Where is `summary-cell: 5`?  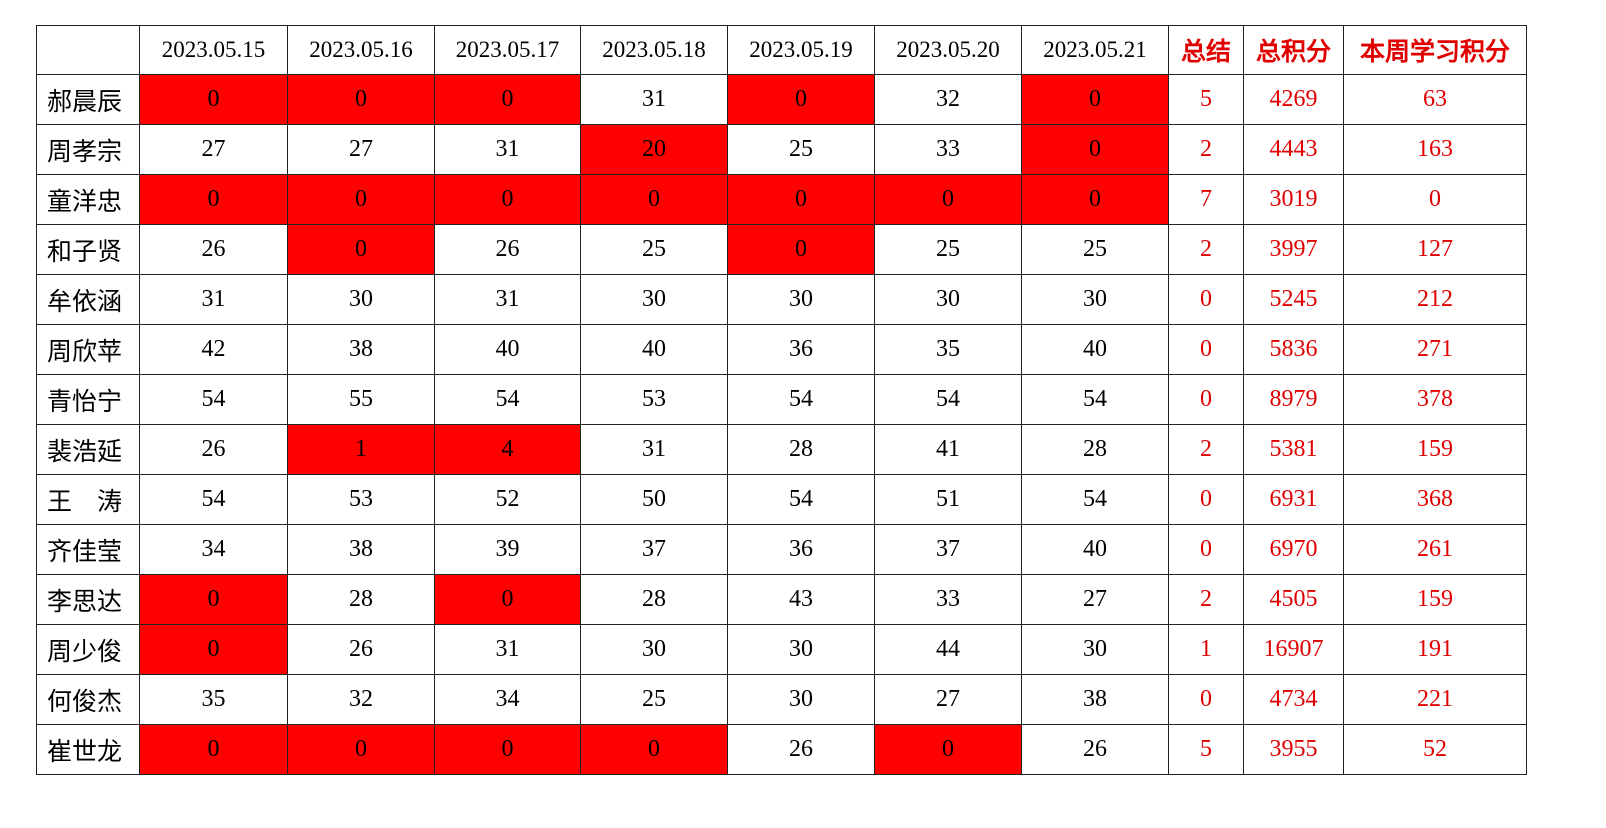 summary-cell: 5 is located at coordinates (1206, 99).